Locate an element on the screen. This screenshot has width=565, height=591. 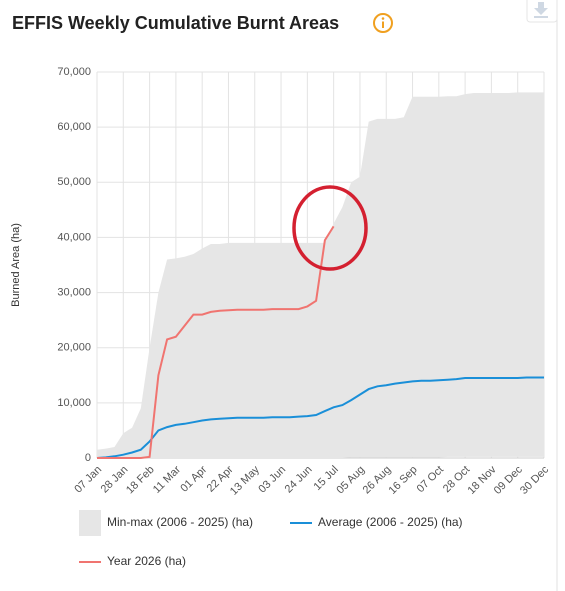
y-tick-label: 0 is located at coordinates (88, 458).